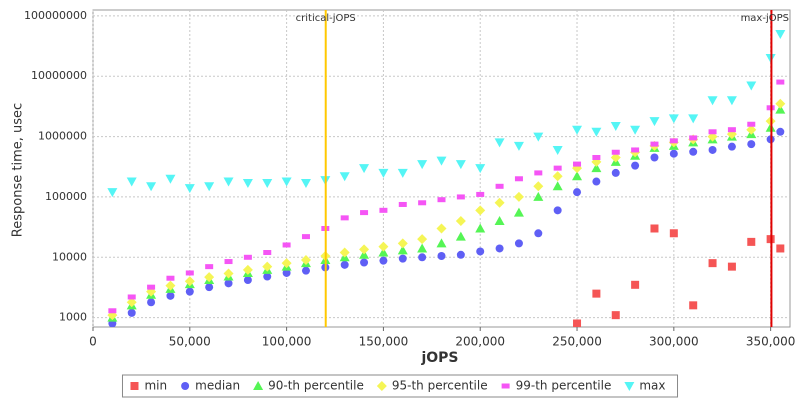  Describe the element at coordinates (674, 342) in the screenshot. I see `x-tick-label: 300,000` at that location.